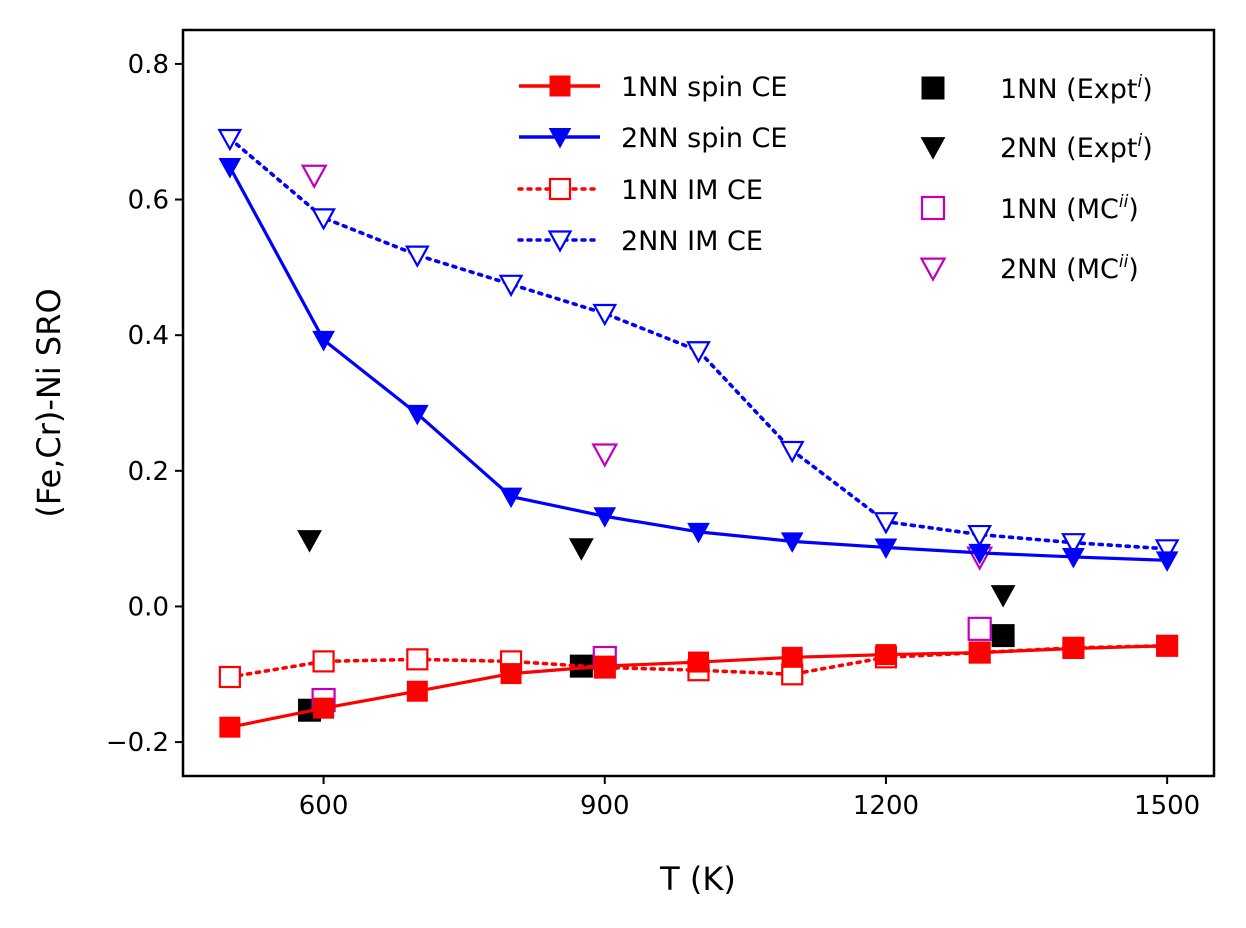  I want to click on x-axis-label: T (K), so click(697, 879).